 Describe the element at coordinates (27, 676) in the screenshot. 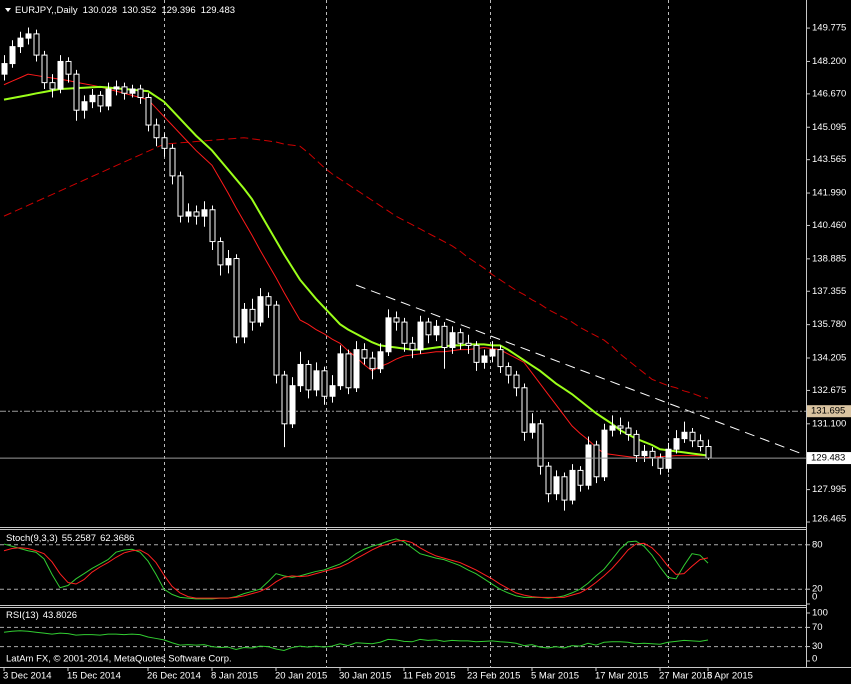

I see `x-tick-label: 3 Dec 2014` at that location.